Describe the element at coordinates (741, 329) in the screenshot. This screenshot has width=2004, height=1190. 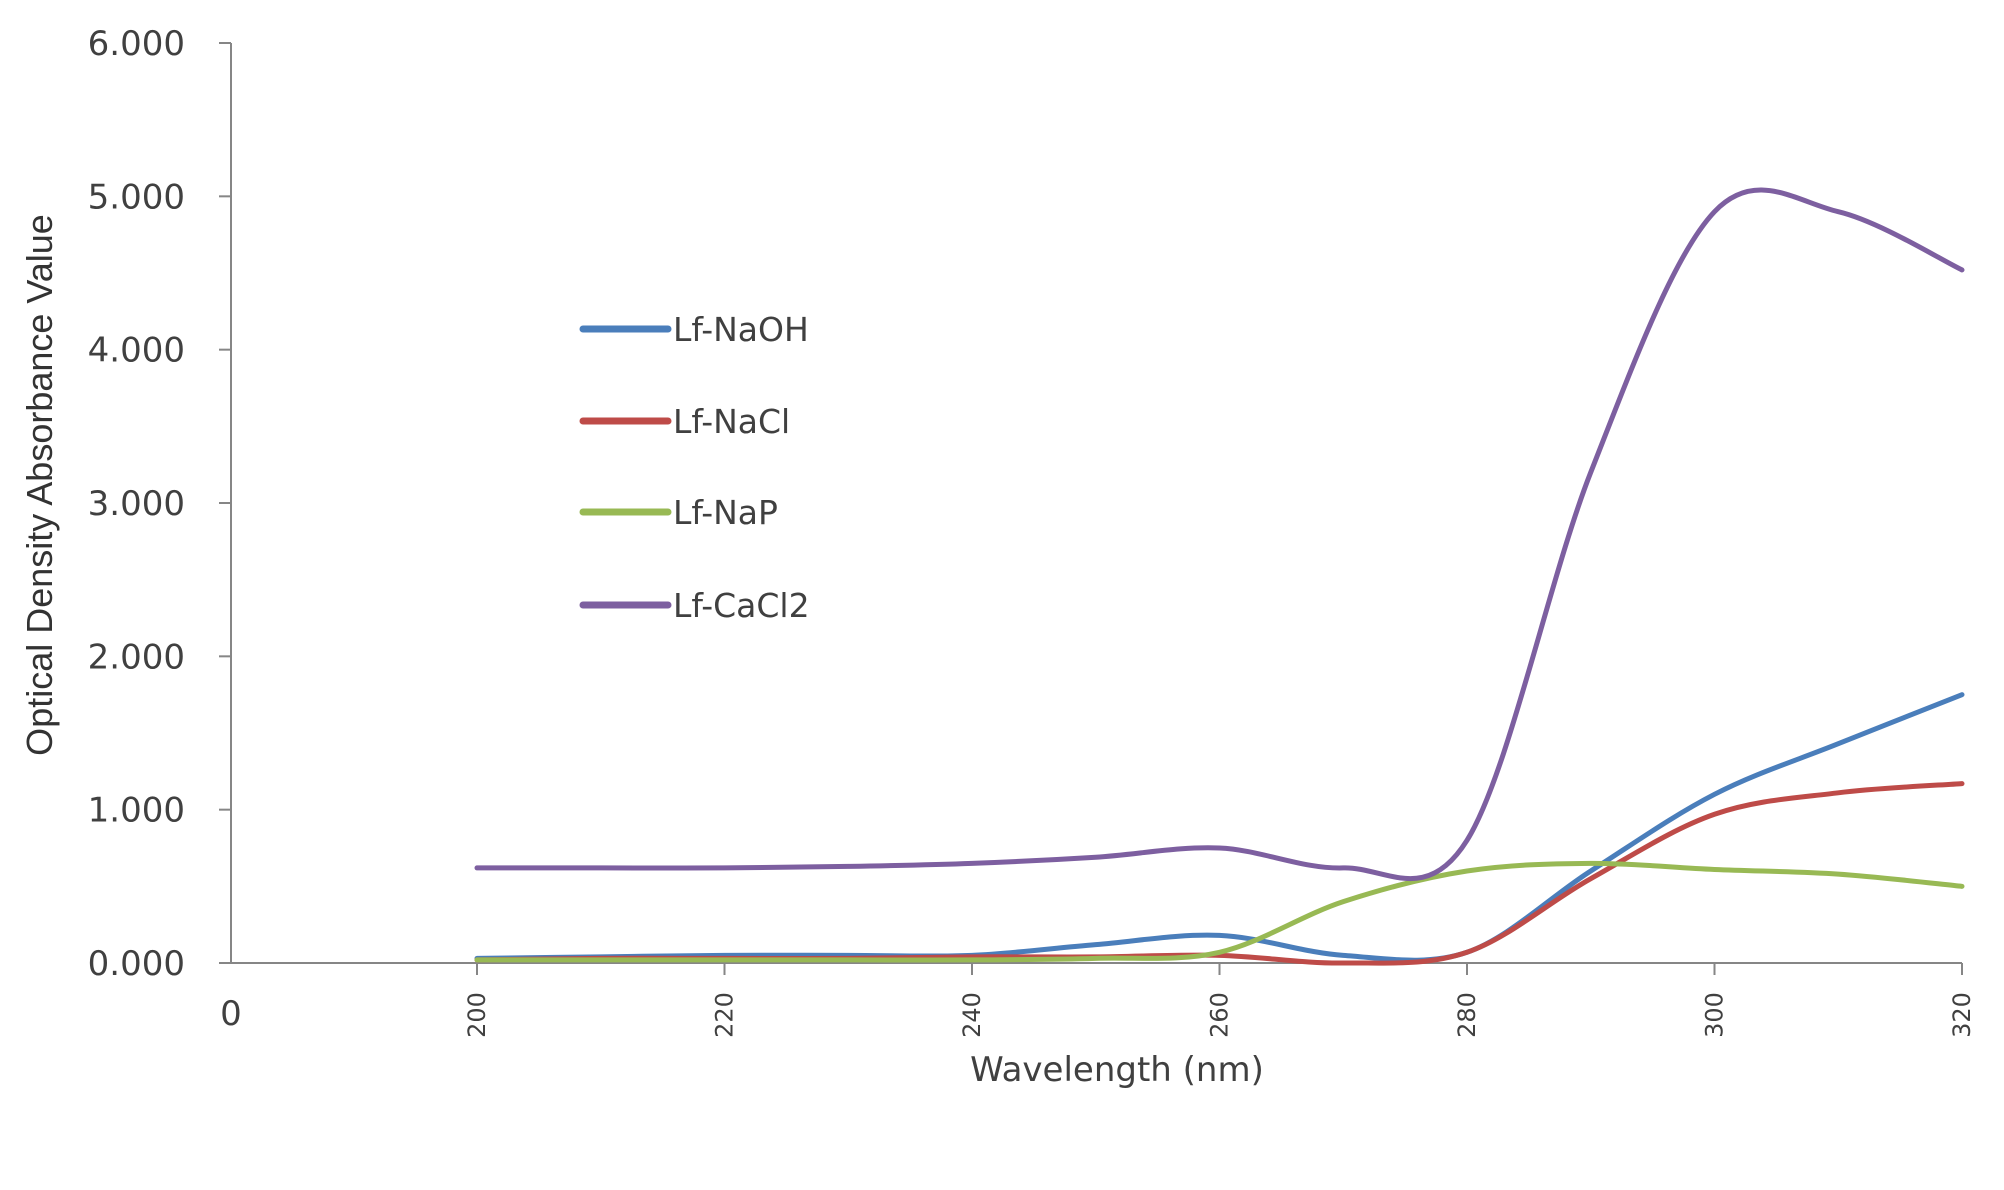
I see `legend-label-lf-naoh: Lf-NaOH` at that location.